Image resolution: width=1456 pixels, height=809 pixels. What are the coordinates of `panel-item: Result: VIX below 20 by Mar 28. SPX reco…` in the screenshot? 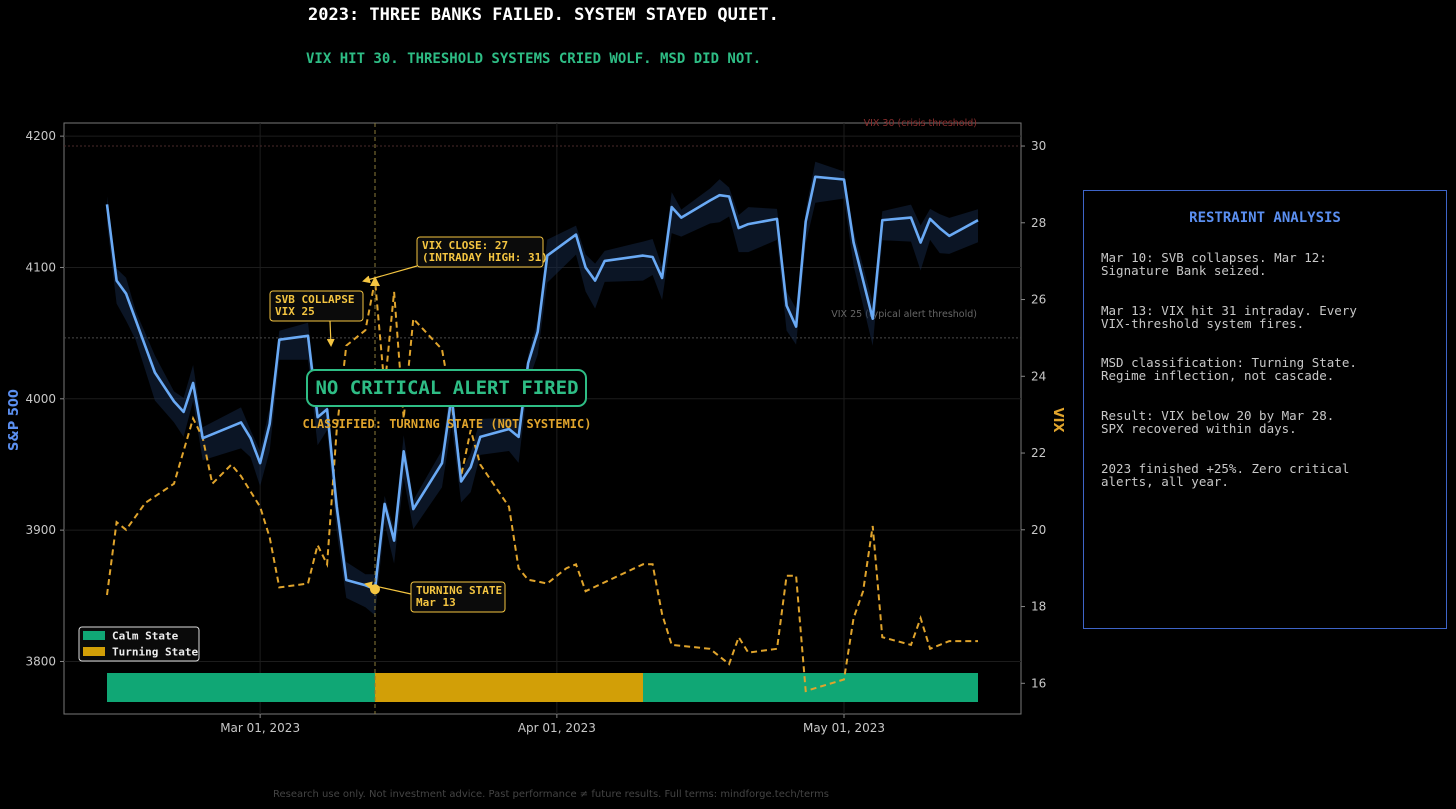 It's located at (1218, 422).